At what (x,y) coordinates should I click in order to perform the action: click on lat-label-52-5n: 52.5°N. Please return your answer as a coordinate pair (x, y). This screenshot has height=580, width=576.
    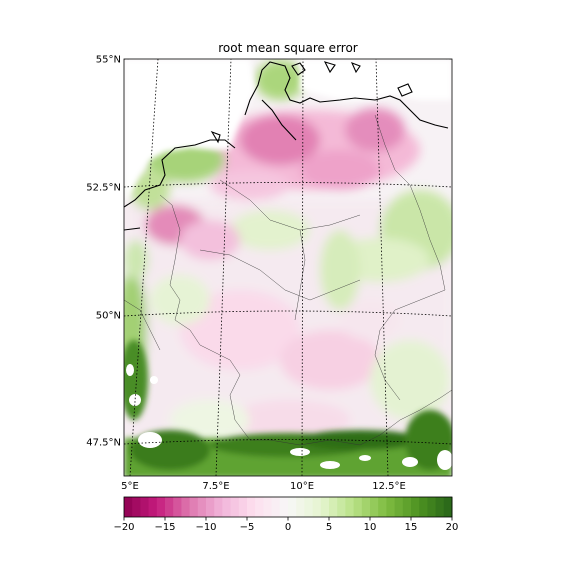
    Looking at the image, I should click on (103, 188).